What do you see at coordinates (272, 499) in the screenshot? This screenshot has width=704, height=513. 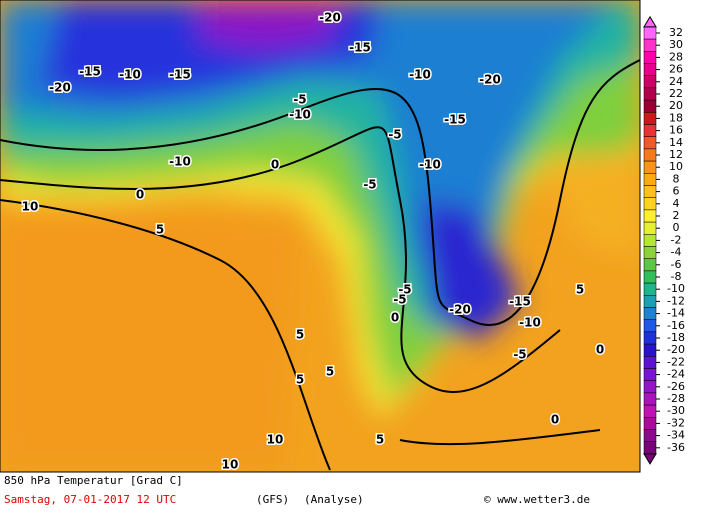 I see `footer-model: (GFS)` at bounding box center [272, 499].